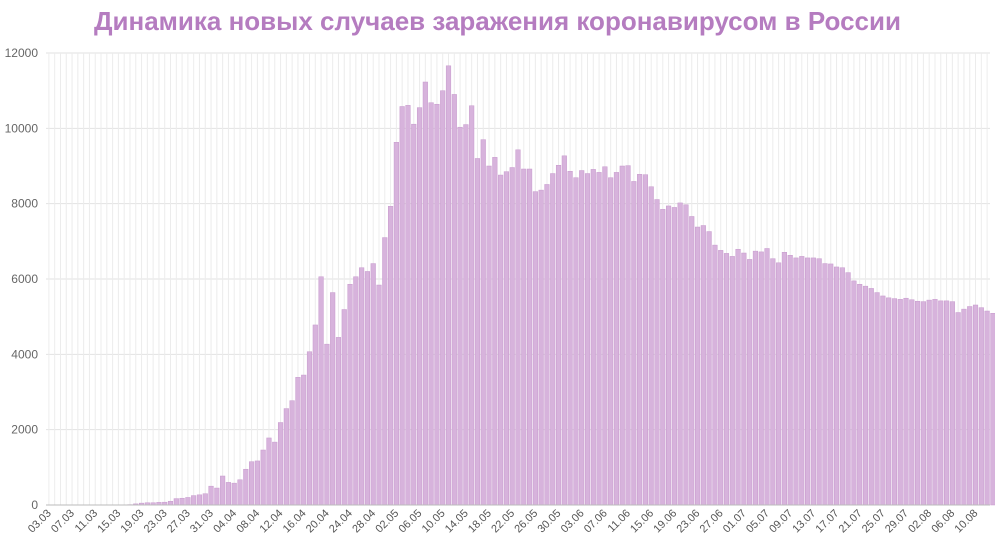  What do you see at coordinates (874, 521) in the screenshot?
I see `x-tick-label: 25.07` at bounding box center [874, 521].